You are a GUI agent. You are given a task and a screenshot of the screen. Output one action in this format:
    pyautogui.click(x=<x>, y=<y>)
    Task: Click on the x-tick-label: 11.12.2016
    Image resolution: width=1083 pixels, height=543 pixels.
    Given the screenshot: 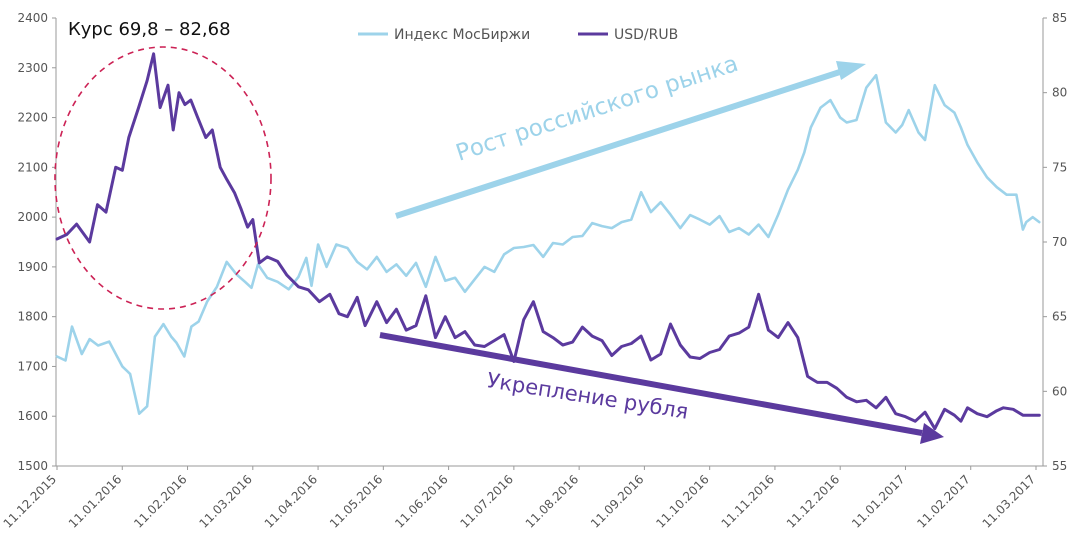 What is the action you would take?
    pyautogui.click(x=813, y=501)
    